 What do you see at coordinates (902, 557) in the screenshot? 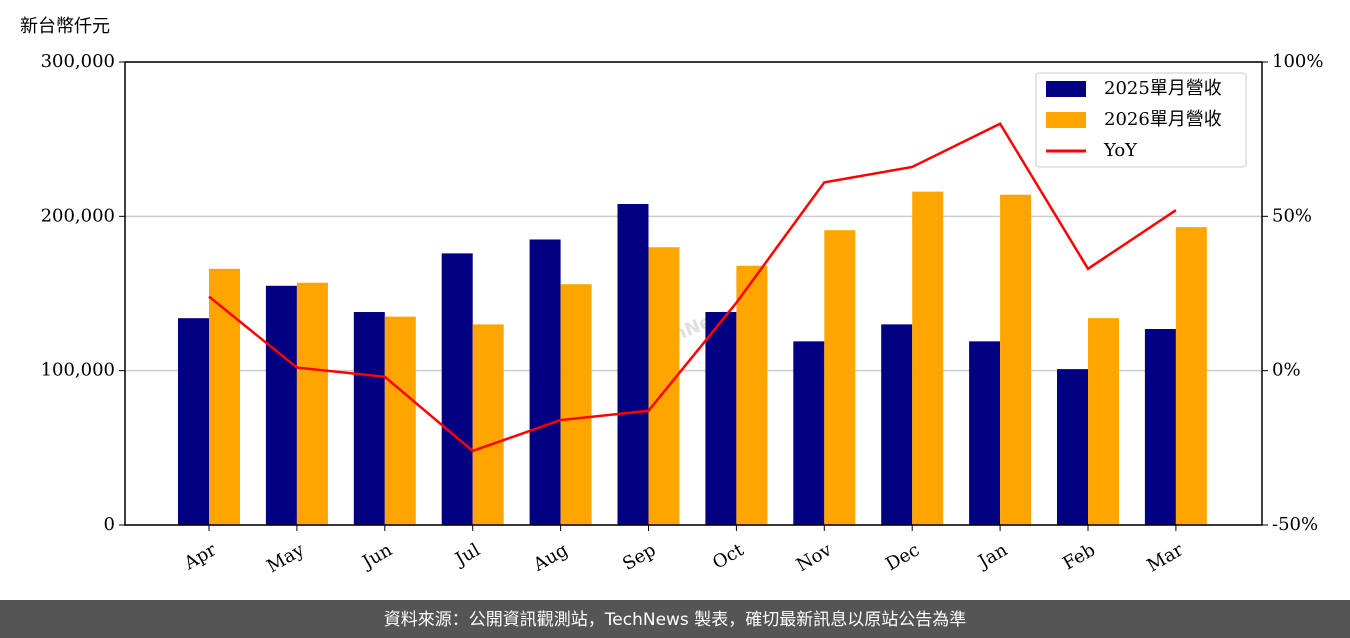
I see `x-tick-label: Dec` at bounding box center [902, 557].